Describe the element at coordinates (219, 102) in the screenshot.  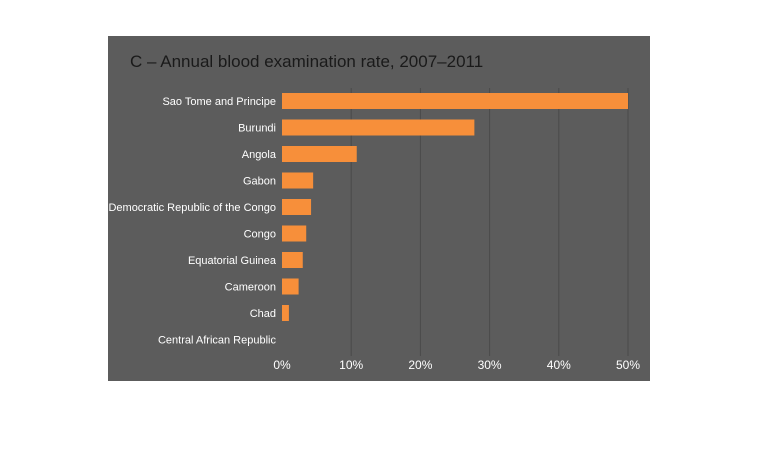
I see `category-label: Sao Tome and Principe` at that location.